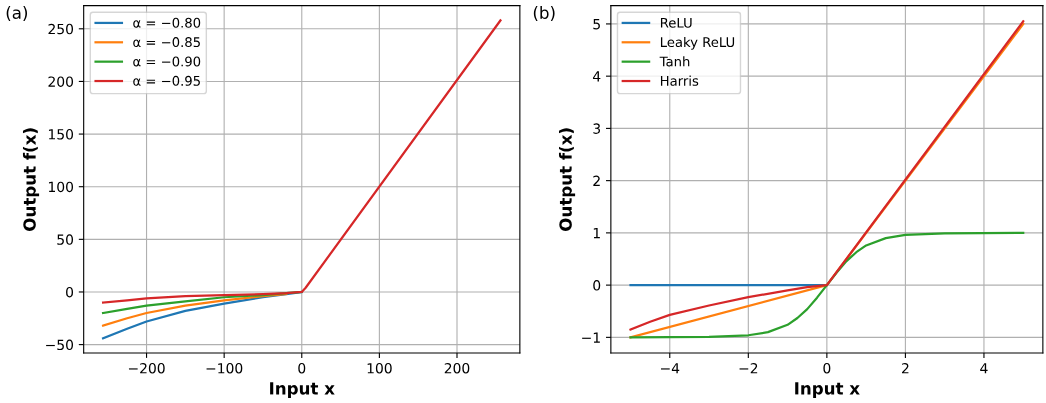 Image resolution: width=1046 pixels, height=403 pixels. I want to click on legend-label: α = −0.80, so click(167, 22).